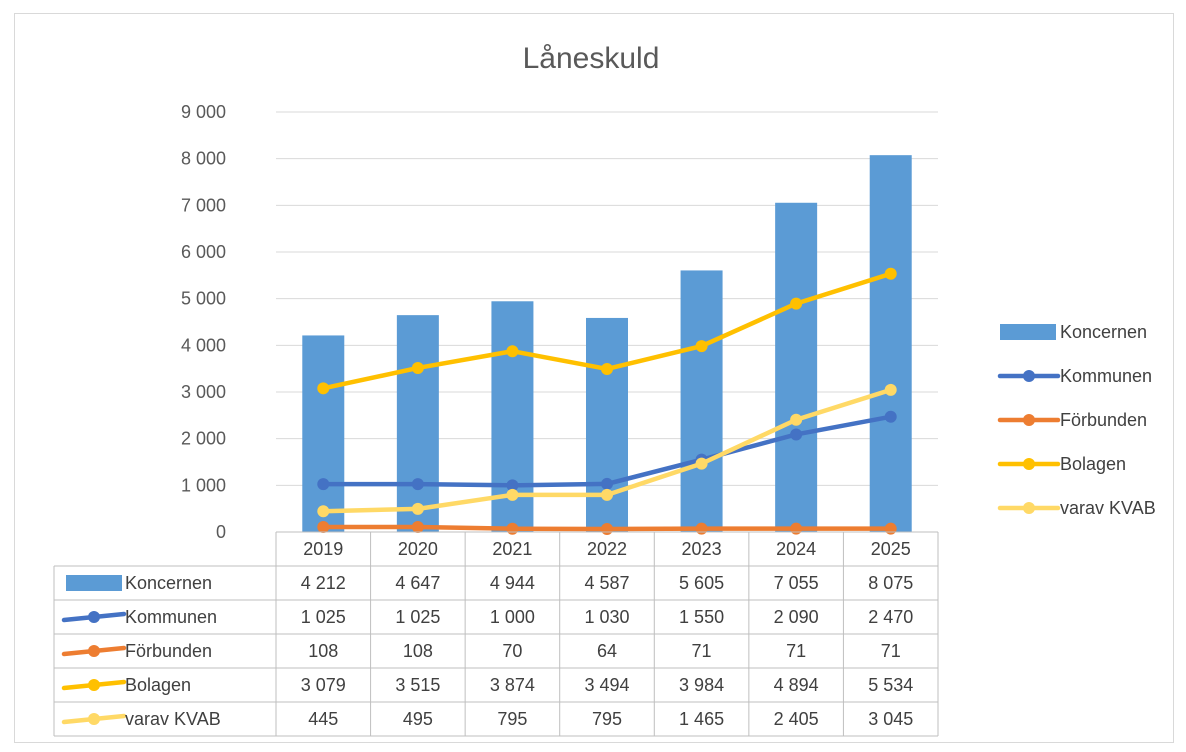 This screenshot has width=1186, height=752. What do you see at coordinates (203, 252) in the screenshot?
I see `y-tick-label: 6 000` at bounding box center [203, 252].